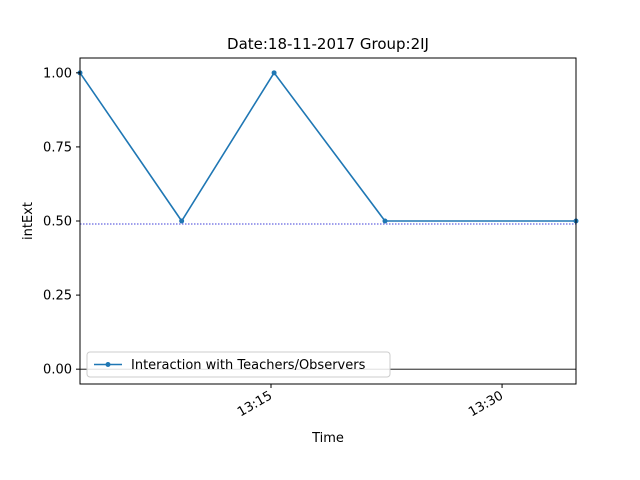  I want to click on y-tick-label: 0.00, so click(57, 370).